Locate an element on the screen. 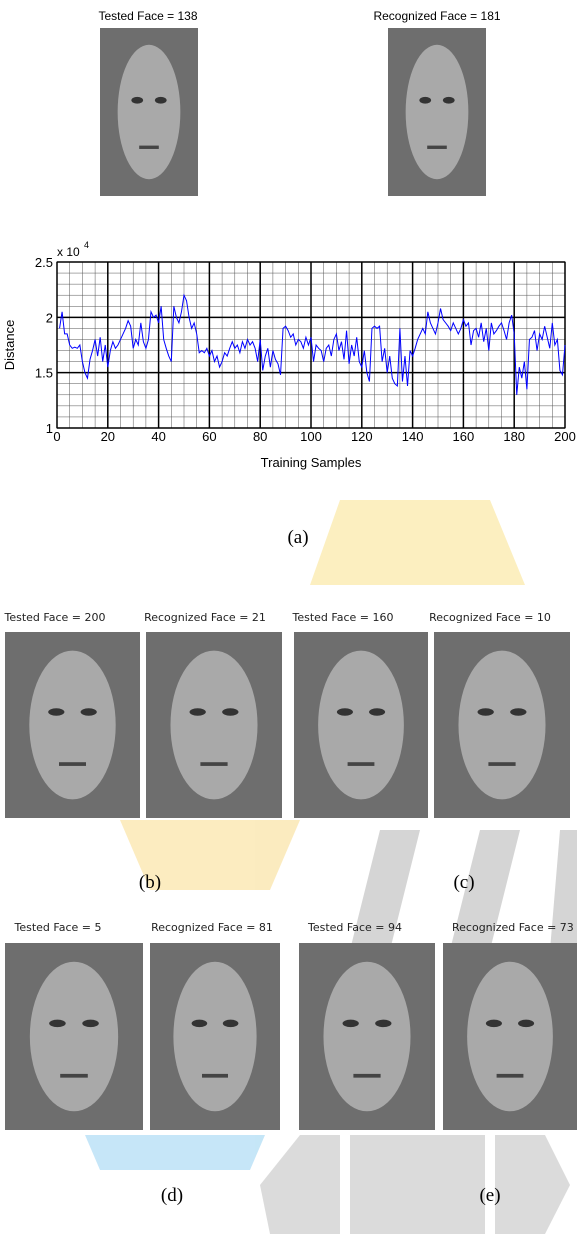  caption: Recognized Face = 81 is located at coordinates (212, 927).